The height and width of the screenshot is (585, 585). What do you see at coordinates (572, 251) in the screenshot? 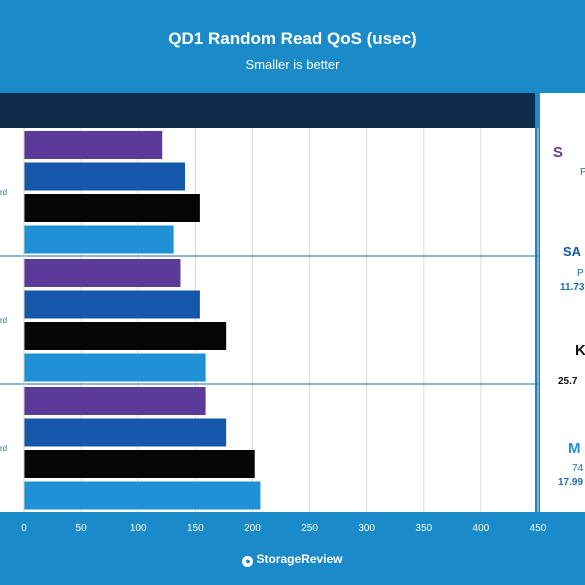
I see `side-logo-2: SA` at bounding box center [572, 251].